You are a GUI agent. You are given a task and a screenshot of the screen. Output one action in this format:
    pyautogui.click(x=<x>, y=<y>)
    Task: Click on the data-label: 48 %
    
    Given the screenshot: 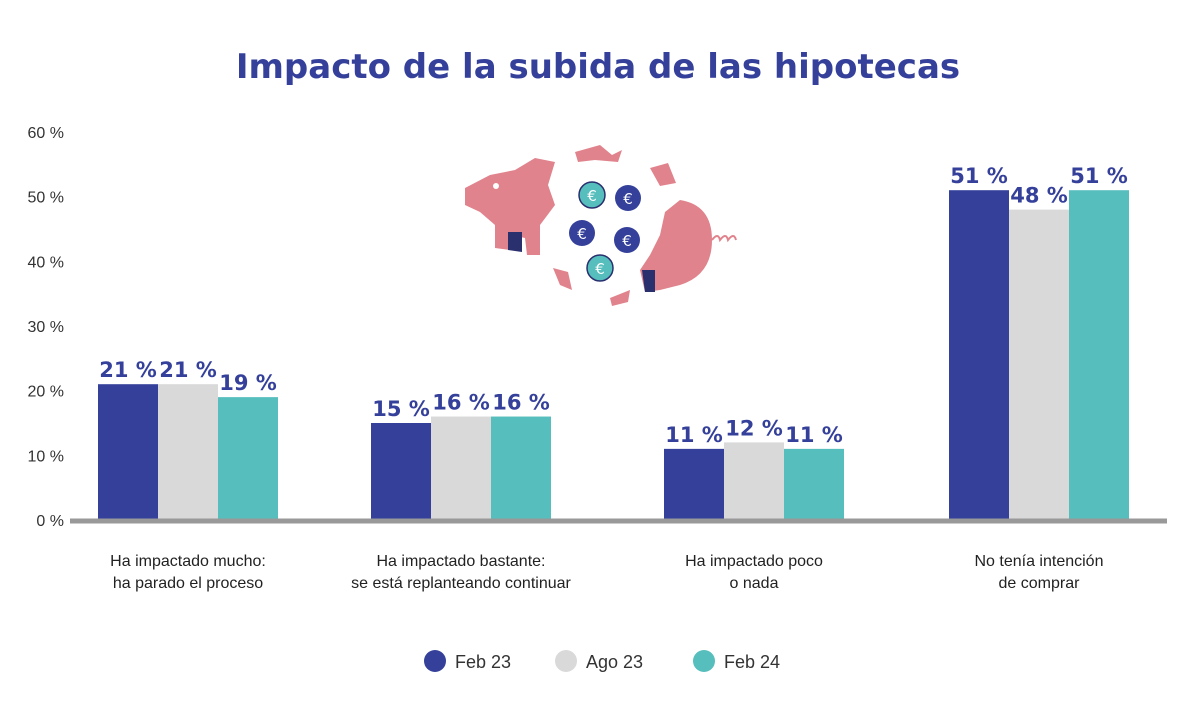 What is the action you would take?
    pyautogui.click(x=1039, y=196)
    